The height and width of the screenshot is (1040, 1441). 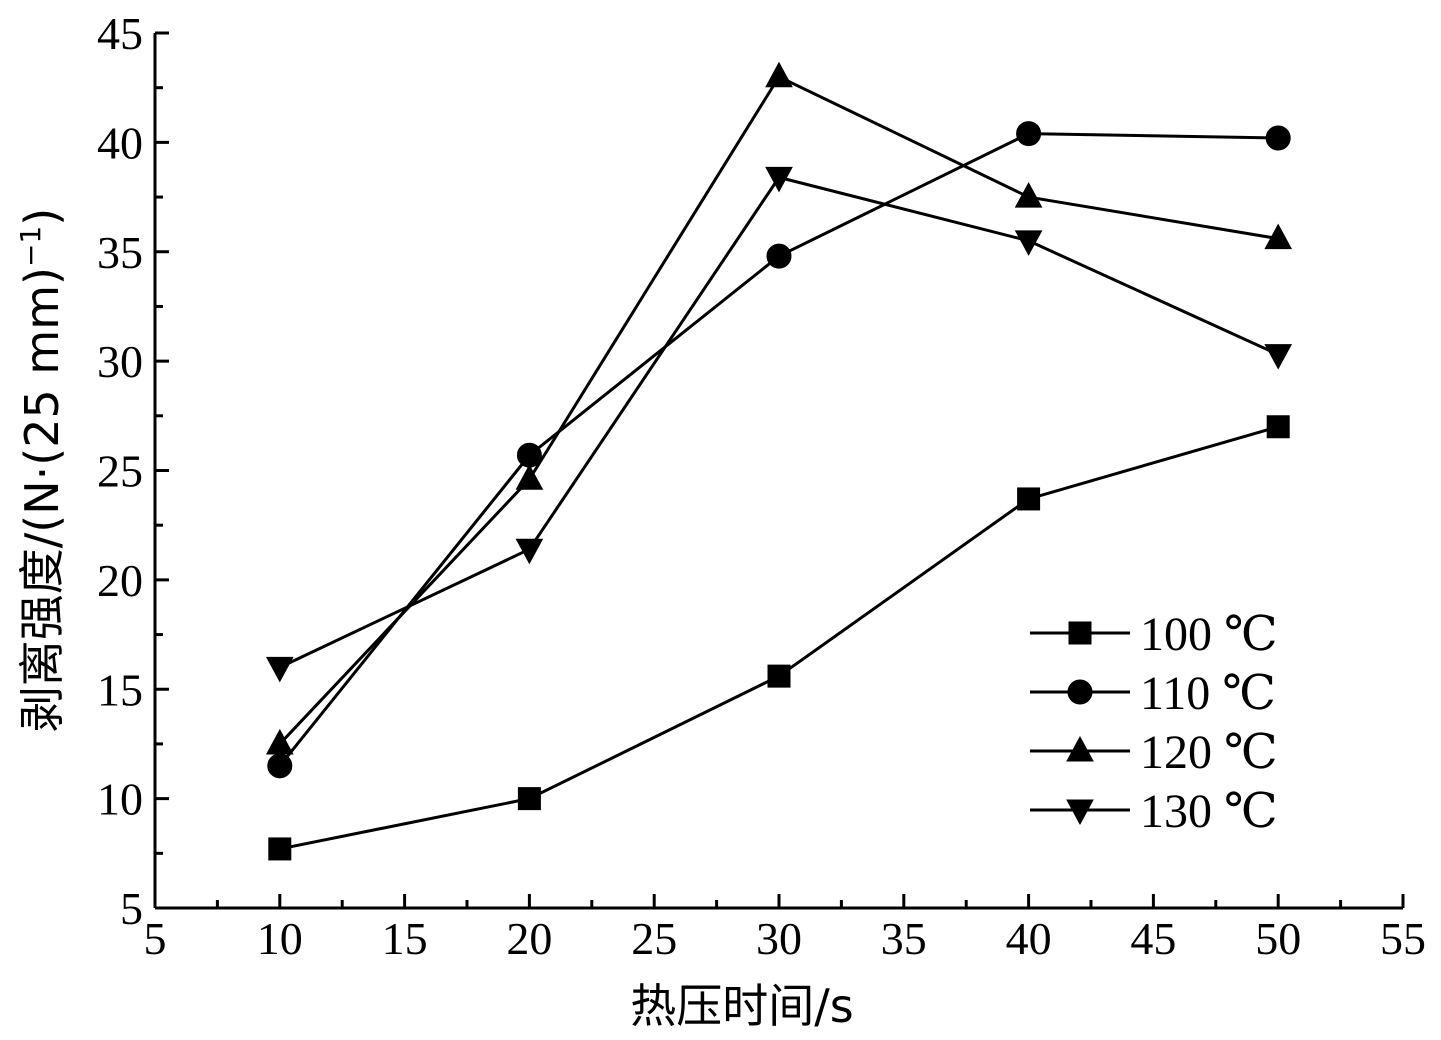 I want to click on legend: 100 ℃ 110 ℃ 120 ℃ 130 ℃, so click(x=1154, y=723).